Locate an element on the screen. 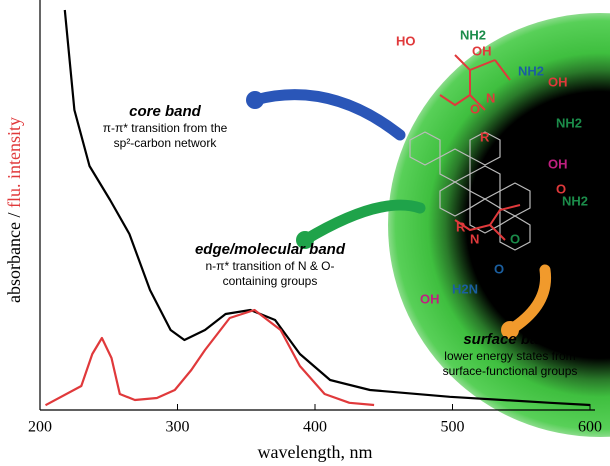 The image size is (610, 466). molecule-label: HO is located at coordinates (406, 40).